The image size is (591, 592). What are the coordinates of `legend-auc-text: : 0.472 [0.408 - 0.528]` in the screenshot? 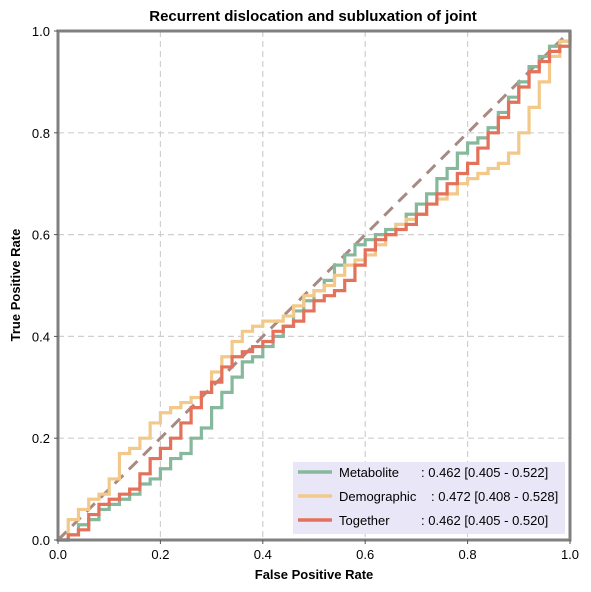 It's located at (494, 496).